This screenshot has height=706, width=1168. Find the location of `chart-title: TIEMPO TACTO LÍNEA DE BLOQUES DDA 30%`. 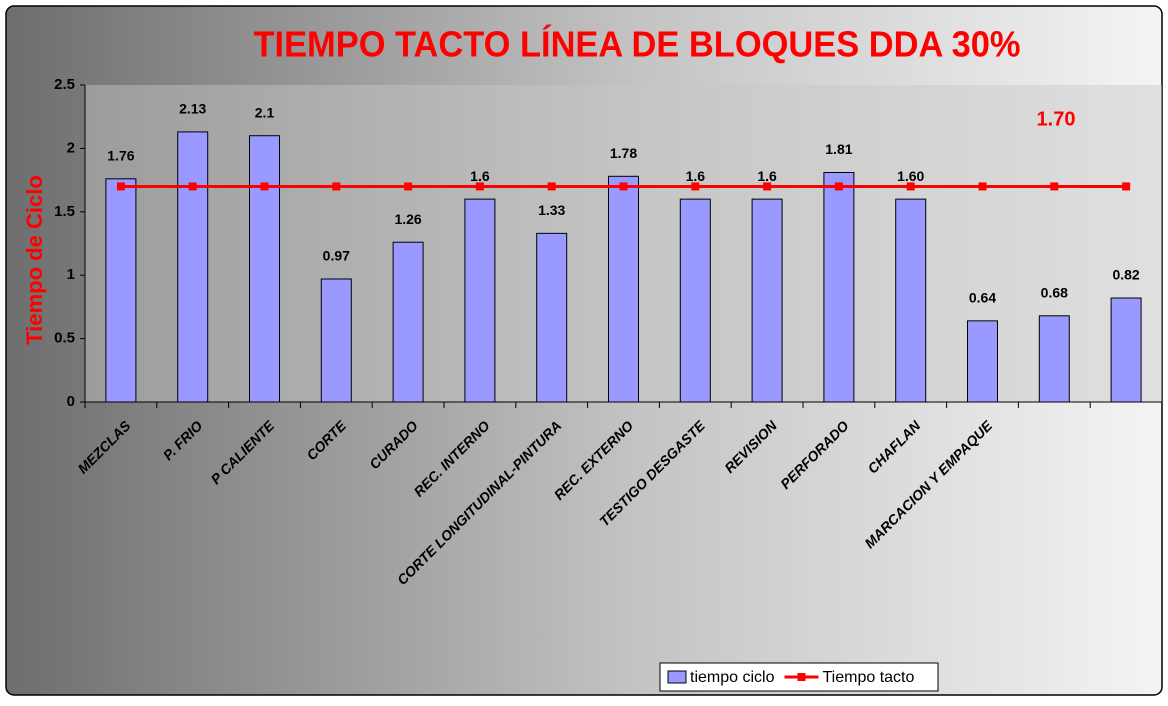

chart-title: TIEMPO TACTO LÍNEA DE BLOQUES DDA 30% is located at coordinates (637, 44).